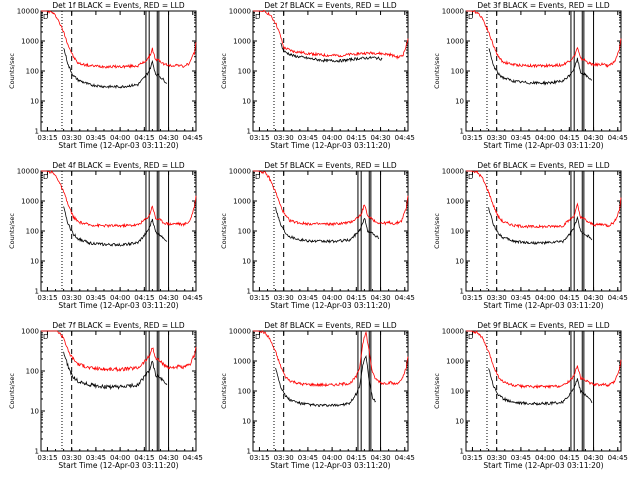 The width and height of the screenshot is (640, 480). I want to click on panel-title: Det 2f BLACK = Events, RED = LLD, so click(330, 5).